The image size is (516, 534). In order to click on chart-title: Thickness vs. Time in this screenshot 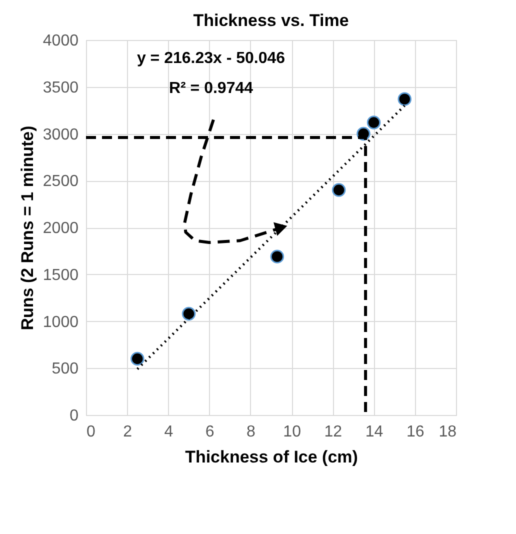, I will do `click(271, 20)`.